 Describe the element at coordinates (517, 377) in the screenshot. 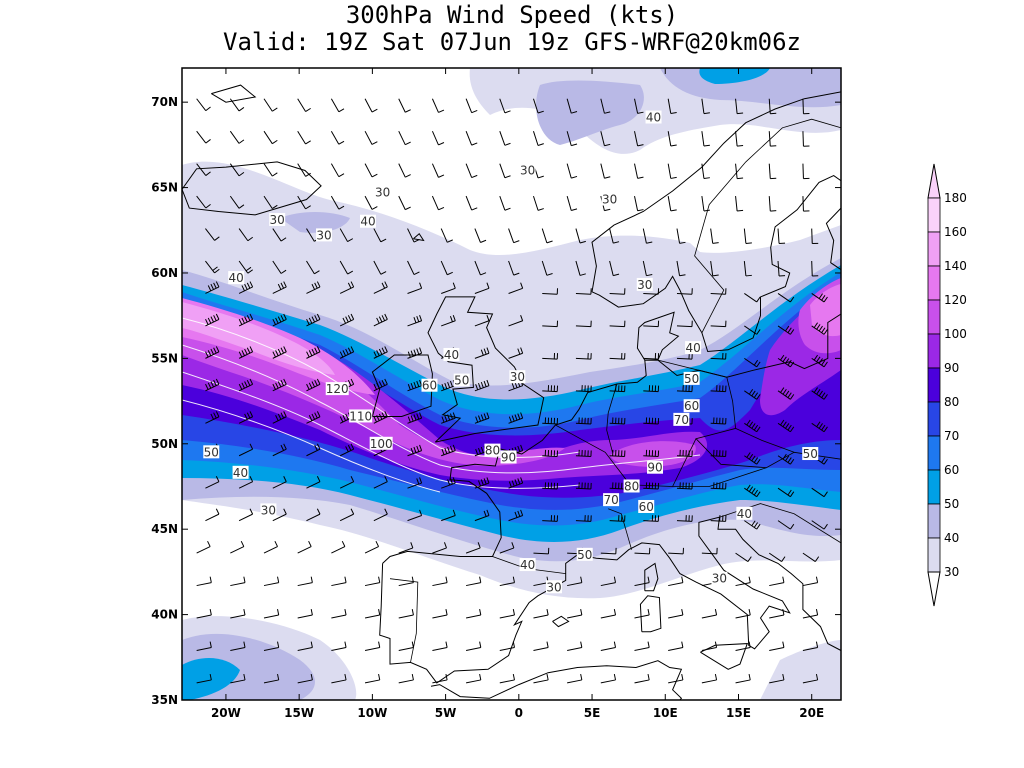

I see `contour-label: 30` at that location.